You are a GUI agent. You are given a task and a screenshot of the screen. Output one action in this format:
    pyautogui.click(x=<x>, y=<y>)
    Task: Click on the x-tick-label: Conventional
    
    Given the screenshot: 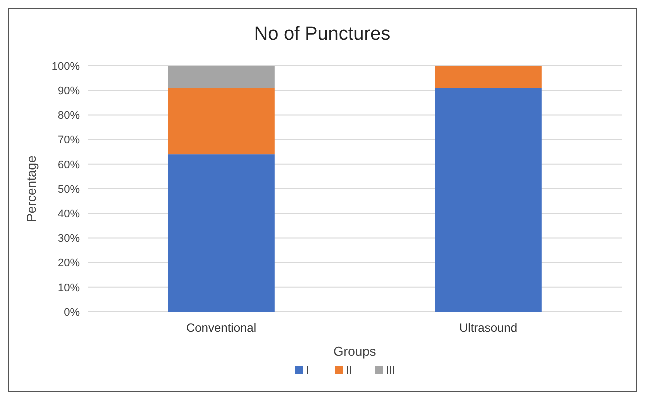 What is the action you would take?
    pyautogui.click(x=221, y=328)
    